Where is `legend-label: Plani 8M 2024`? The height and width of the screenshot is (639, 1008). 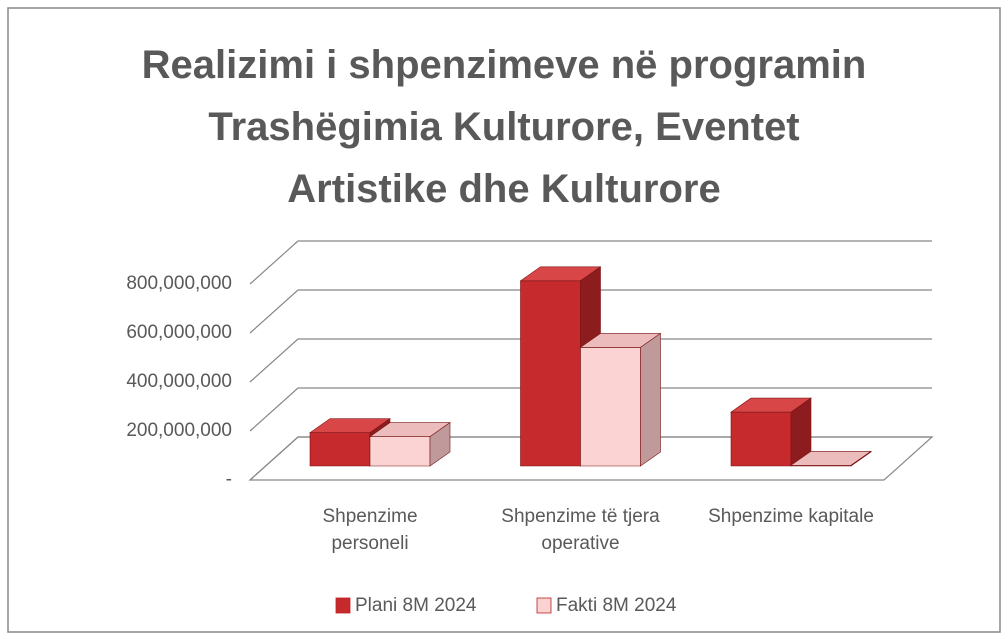
legend-label: Plani 8M 2024 is located at coordinates (416, 605).